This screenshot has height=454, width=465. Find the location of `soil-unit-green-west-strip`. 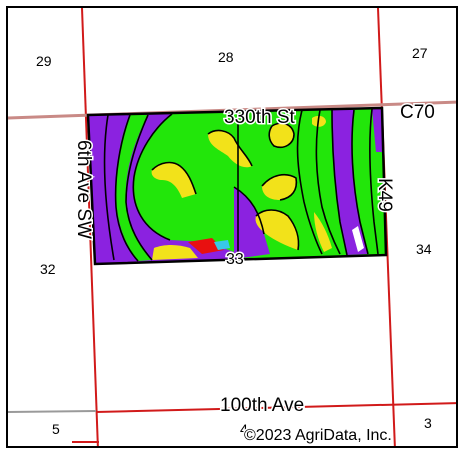

soil-unit-green-west-strip is located at coordinates (133, 188).